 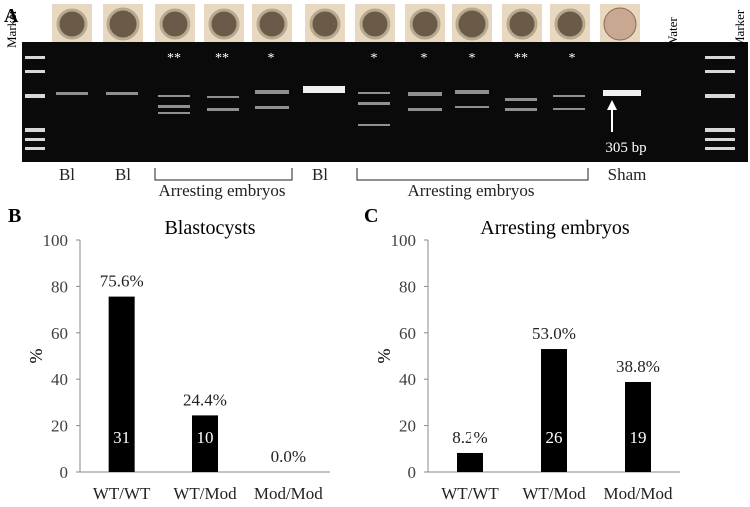 I want to click on size-label: 305 bp, so click(x=625, y=148).